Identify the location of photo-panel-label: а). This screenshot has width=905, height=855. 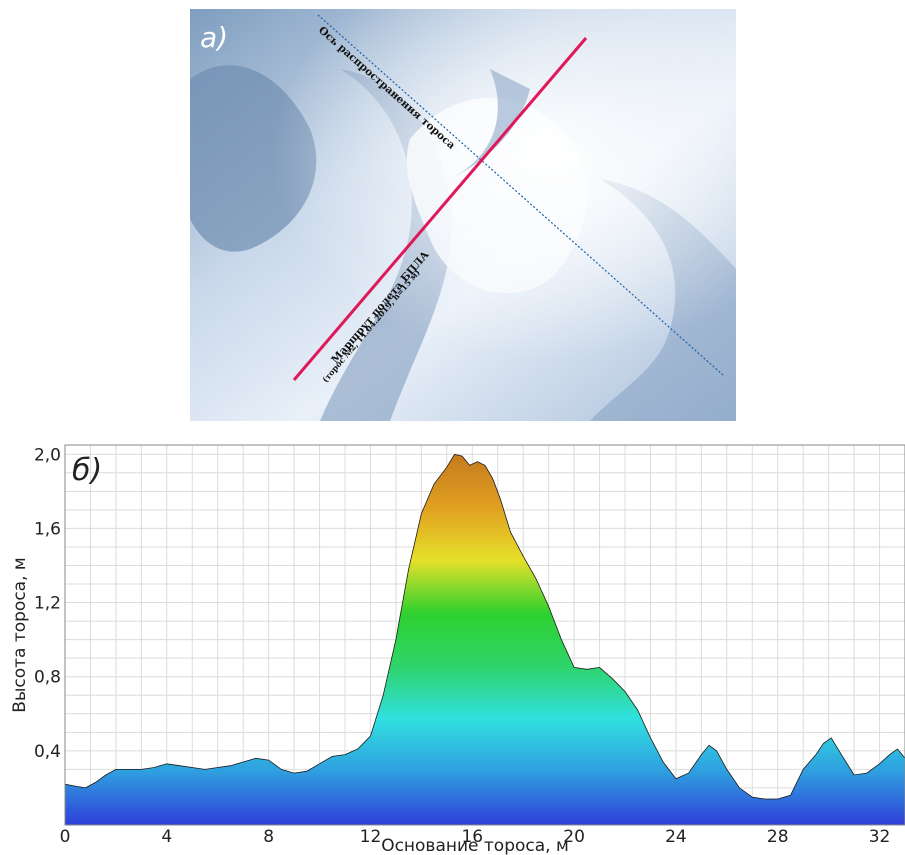
(214, 37).